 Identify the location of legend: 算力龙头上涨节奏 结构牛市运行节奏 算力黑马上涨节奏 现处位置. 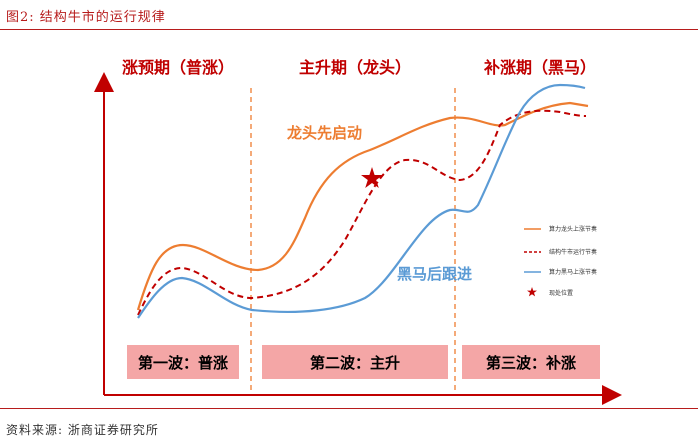
(560, 261).